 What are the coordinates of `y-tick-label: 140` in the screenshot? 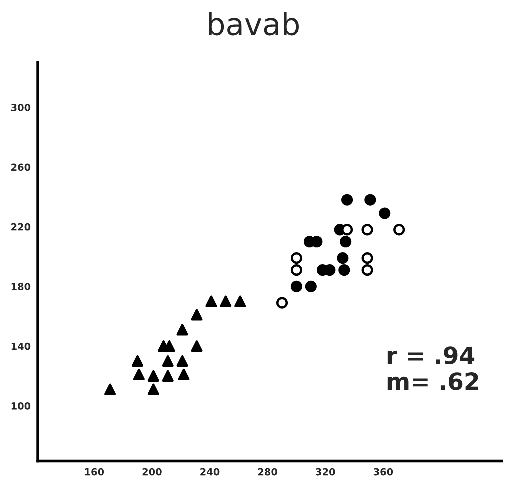 It's located at (21, 346).